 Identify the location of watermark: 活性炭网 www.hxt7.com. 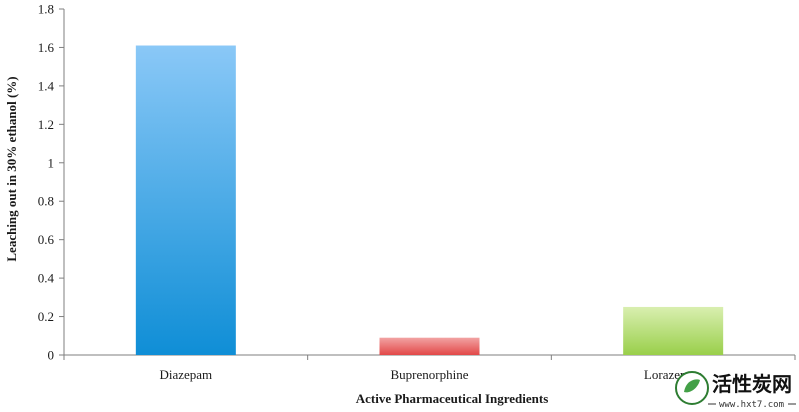
(735, 390).